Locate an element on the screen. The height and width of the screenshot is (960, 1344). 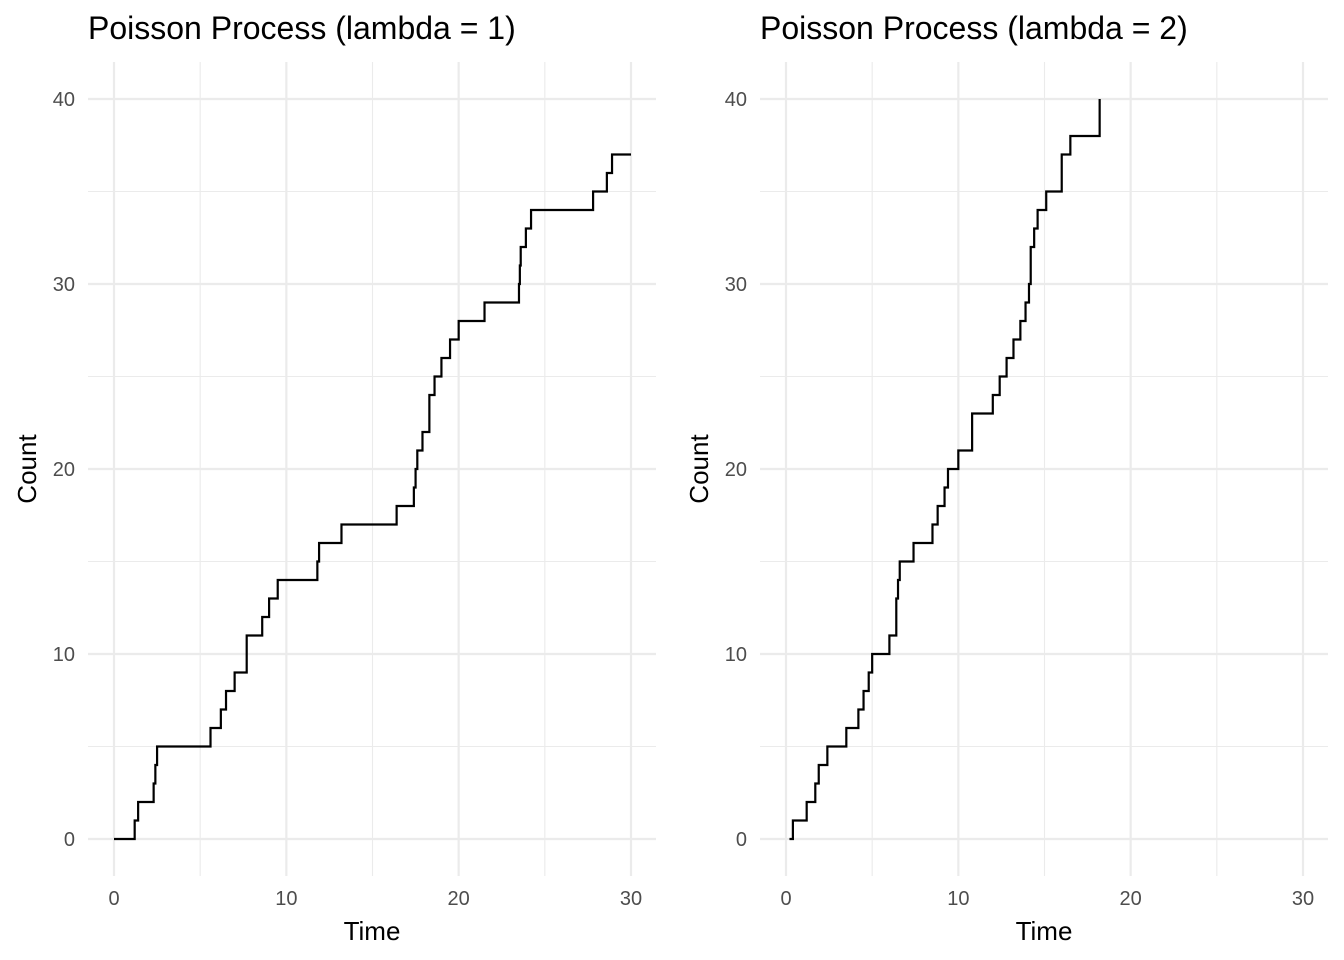
chart-title: Poisson Process (lambda = 2) is located at coordinates (974, 28).